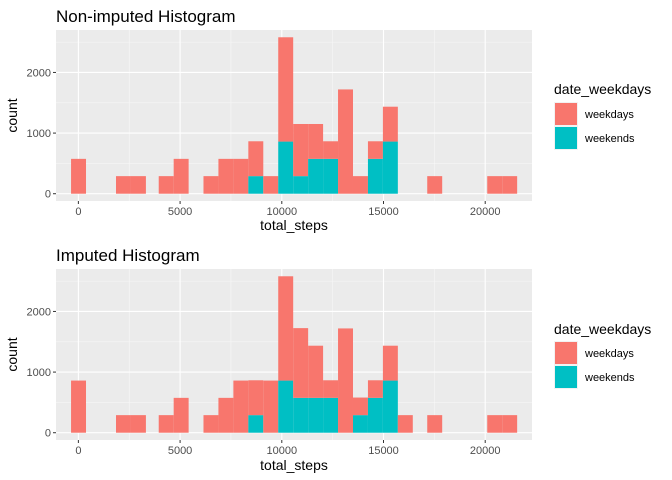 Image resolution: width=672 pixels, height=480 pixels. I want to click on chart-title: Non-imputed Histogram, so click(146, 16).